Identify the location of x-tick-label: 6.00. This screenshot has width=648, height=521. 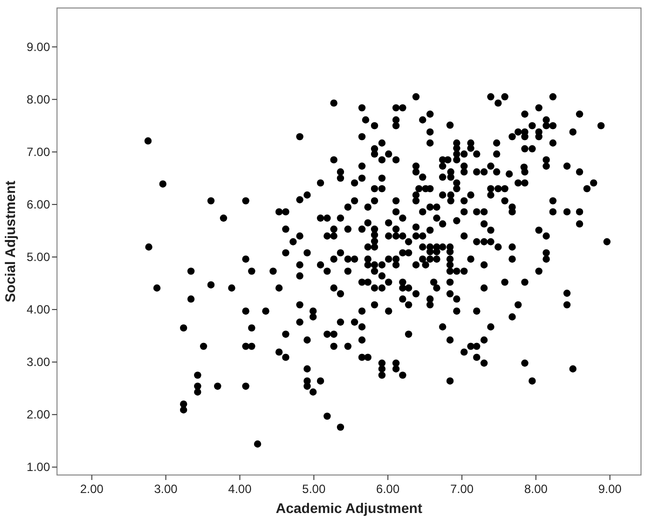
(388, 489).